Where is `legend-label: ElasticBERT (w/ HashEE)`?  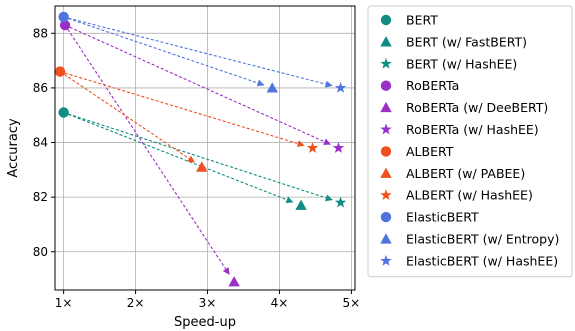
legend-label: ElasticBERT (w/ HashEE) is located at coordinates (482, 260).